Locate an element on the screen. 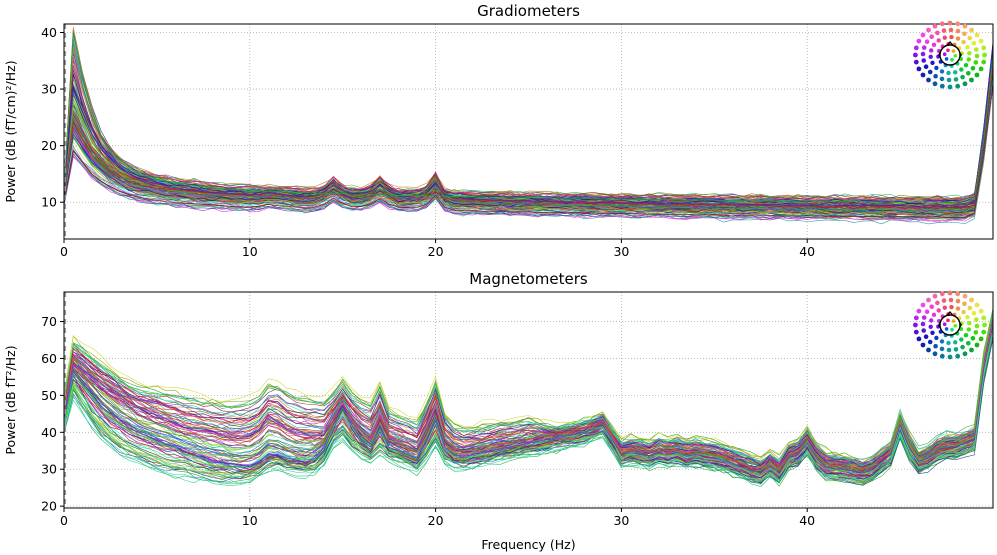  x-tick-label: 20 is located at coordinates (436, 251).